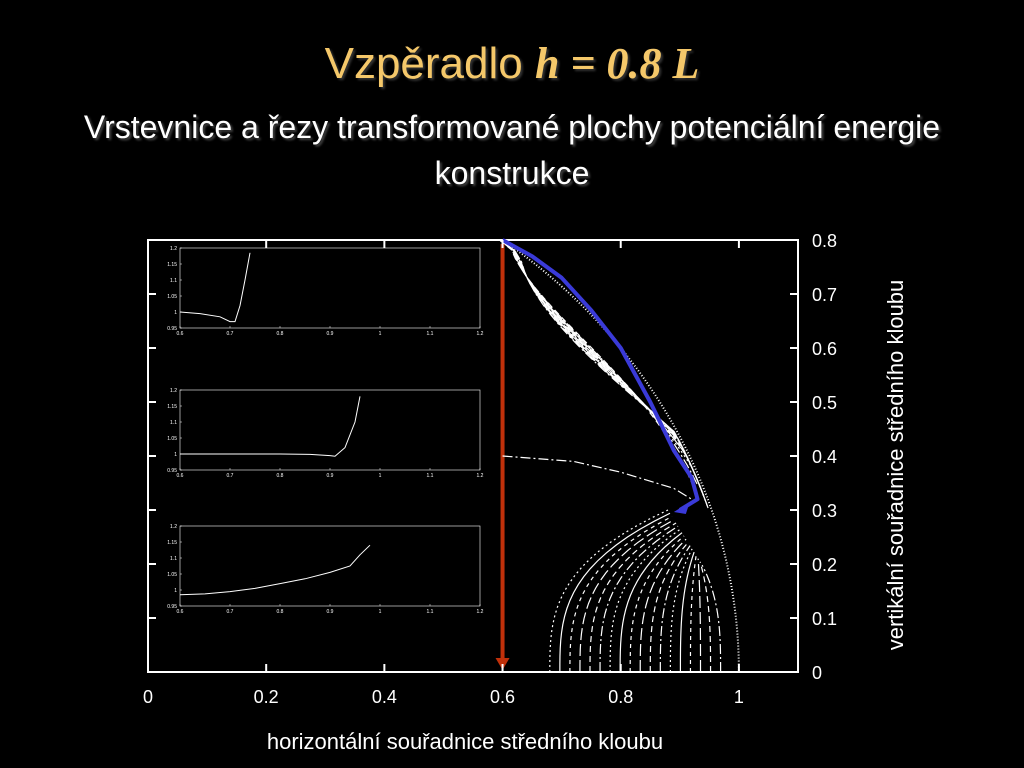  I want to click on slide-title-text: Vzpěradlo, so click(429, 63).